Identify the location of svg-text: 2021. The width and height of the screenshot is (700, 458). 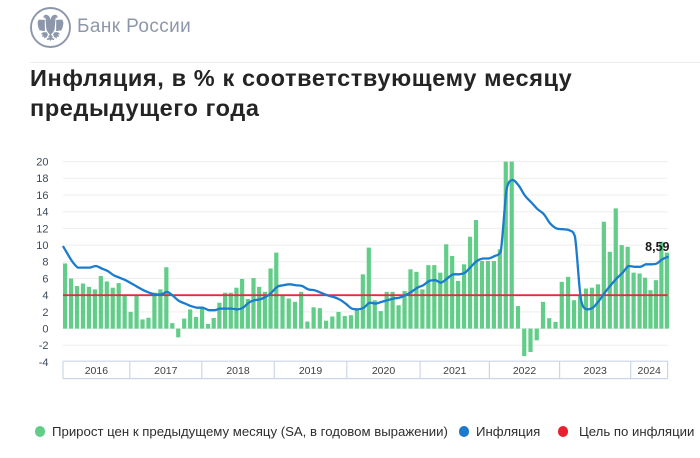
(455, 371).